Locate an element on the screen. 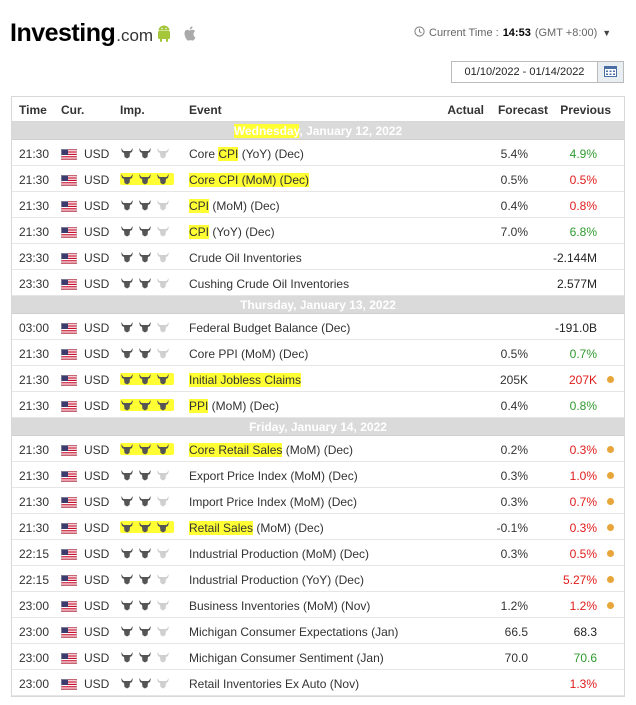 This screenshot has height=705, width=636. event-name: Retail Inventories Ex Auto (Nov) is located at coordinates (274, 684).